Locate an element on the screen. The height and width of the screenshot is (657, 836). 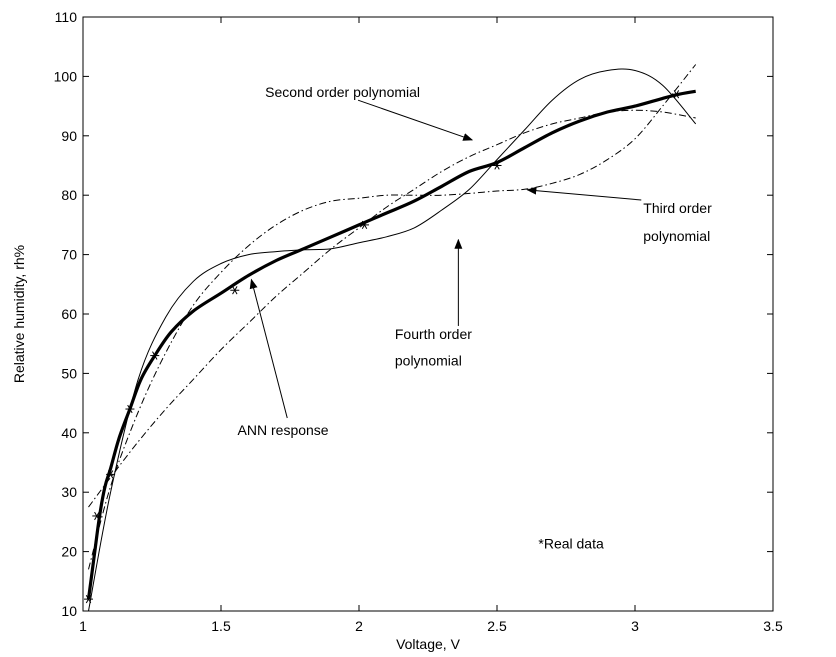
y-tick-label: 80 is located at coordinates (69, 195).